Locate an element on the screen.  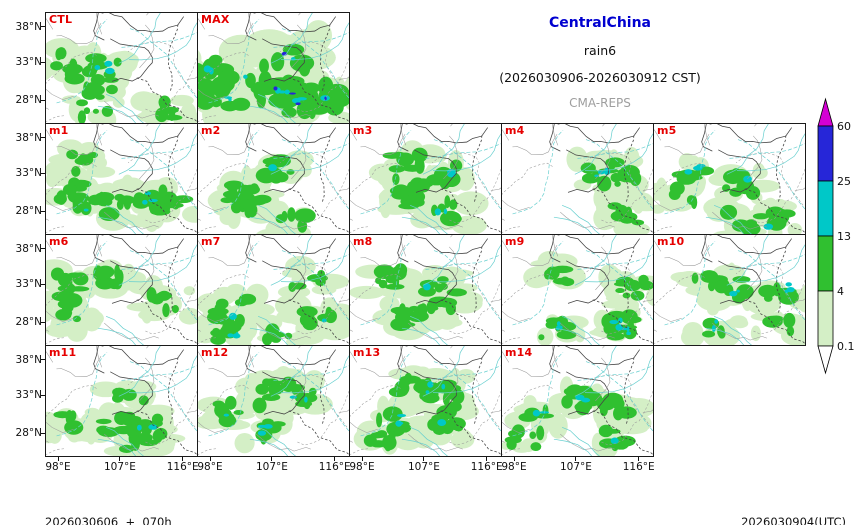
panel-label-m10: m10 is located at coordinates (671, 241).